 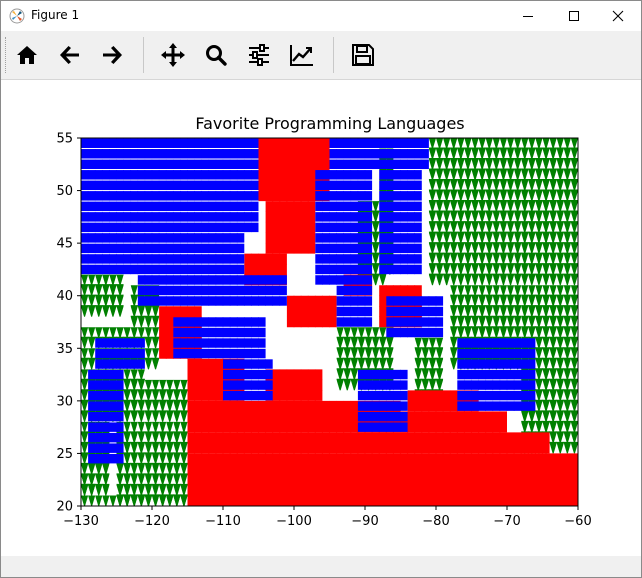 I want to click on data-region-blue, so click(x=120, y=353).